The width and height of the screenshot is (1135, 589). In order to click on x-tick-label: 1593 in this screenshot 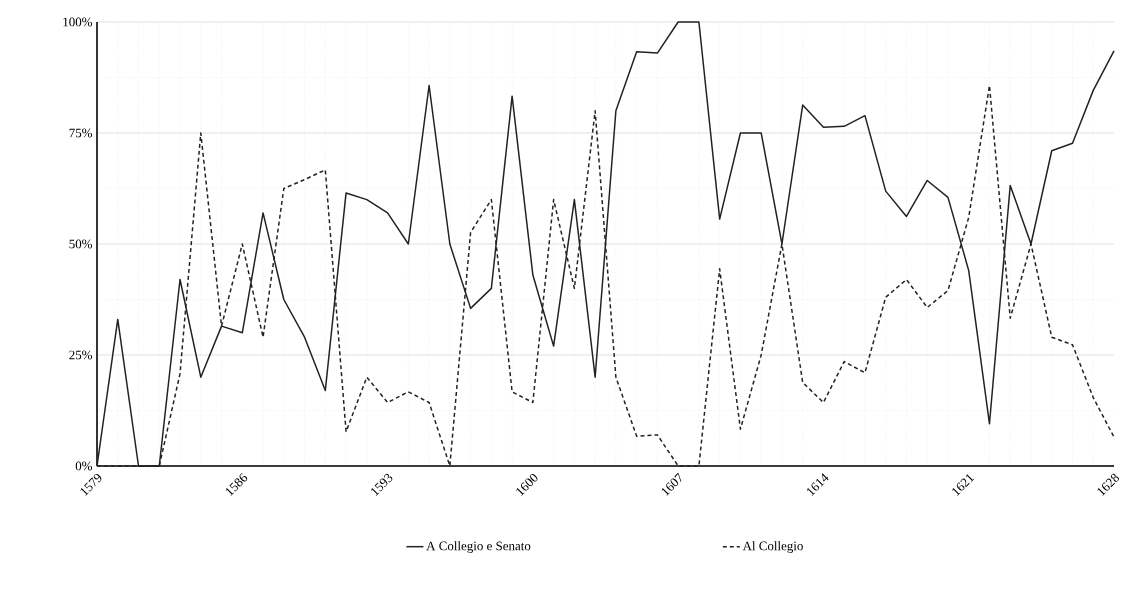, I will do `click(382, 484)`.